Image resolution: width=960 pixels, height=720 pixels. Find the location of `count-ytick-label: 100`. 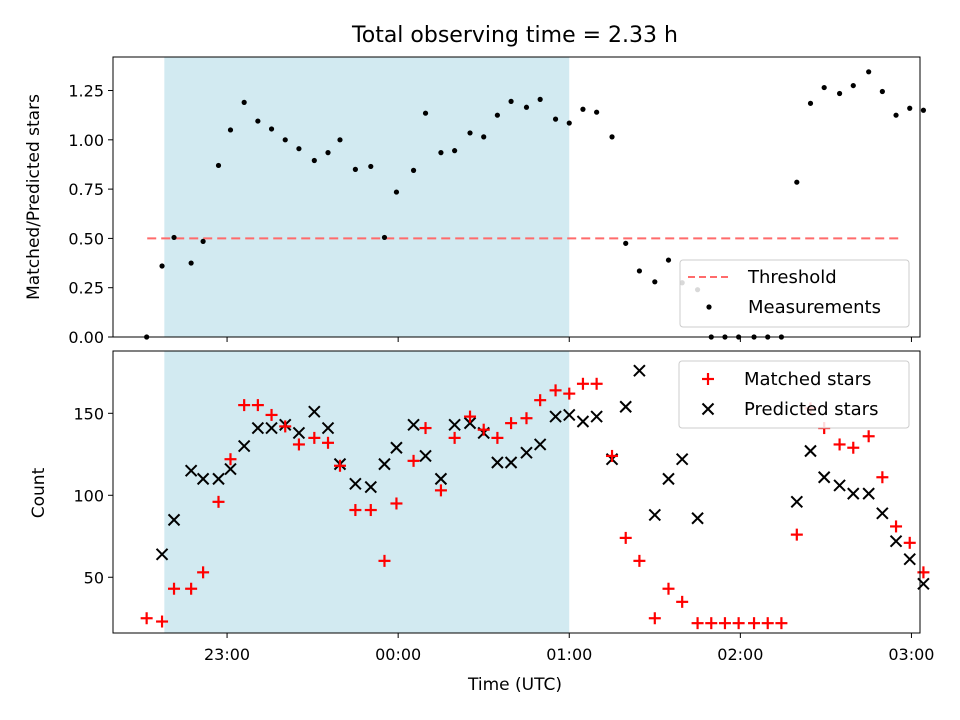

count-ytick-label: 100 is located at coordinates (88, 495).